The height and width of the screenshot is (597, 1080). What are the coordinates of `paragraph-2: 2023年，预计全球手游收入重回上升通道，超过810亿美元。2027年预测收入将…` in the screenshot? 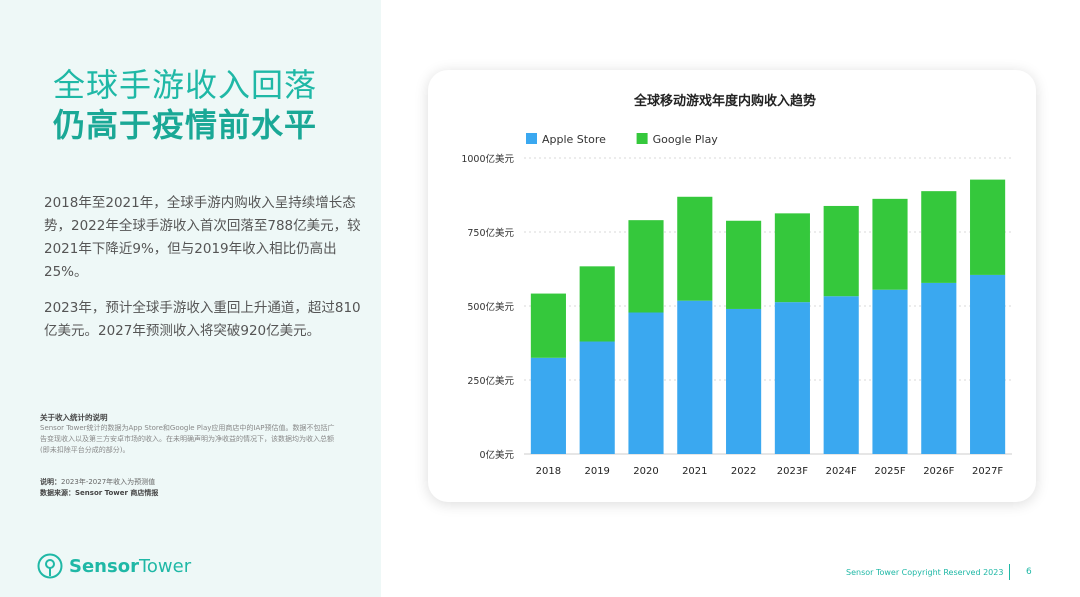 It's located at (202, 319).